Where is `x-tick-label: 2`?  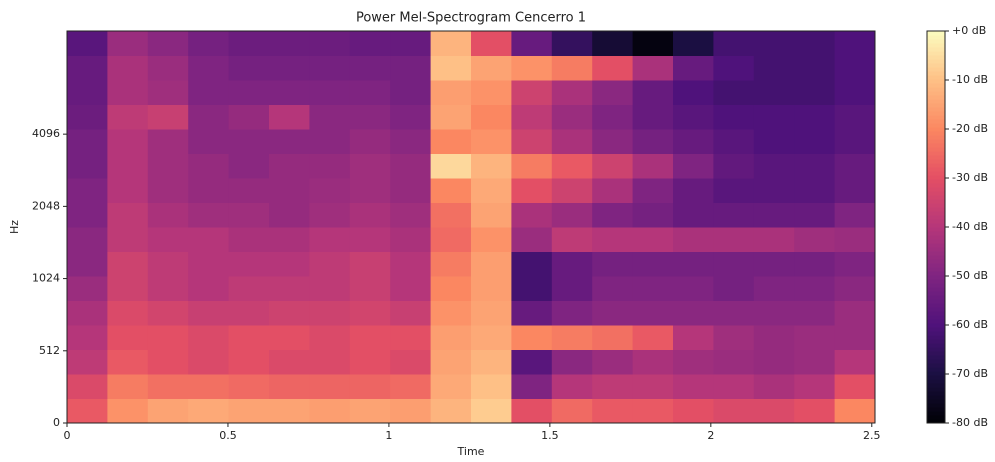 x-tick-label: 2 is located at coordinates (710, 435).